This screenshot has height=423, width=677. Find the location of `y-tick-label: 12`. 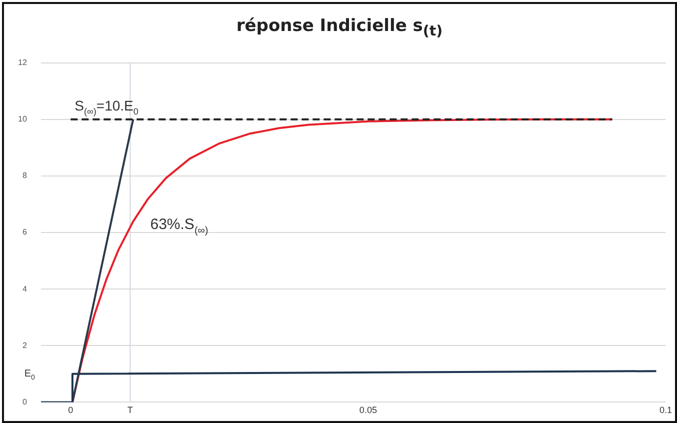

y-tick-label: 12 is located at coordinates (23, 63).